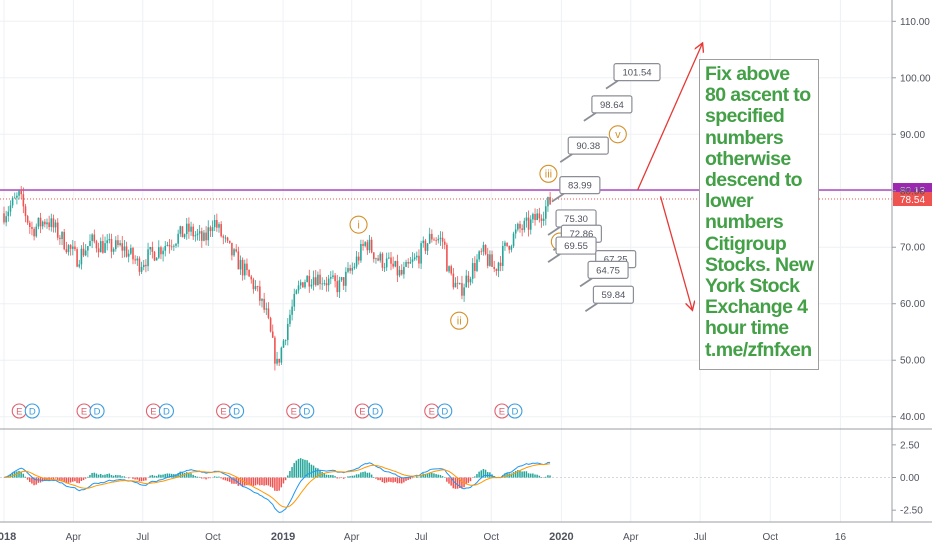  Describe the element at coordinates (446, 485) in the screenshot. I see `oscillator-pane` at that location.